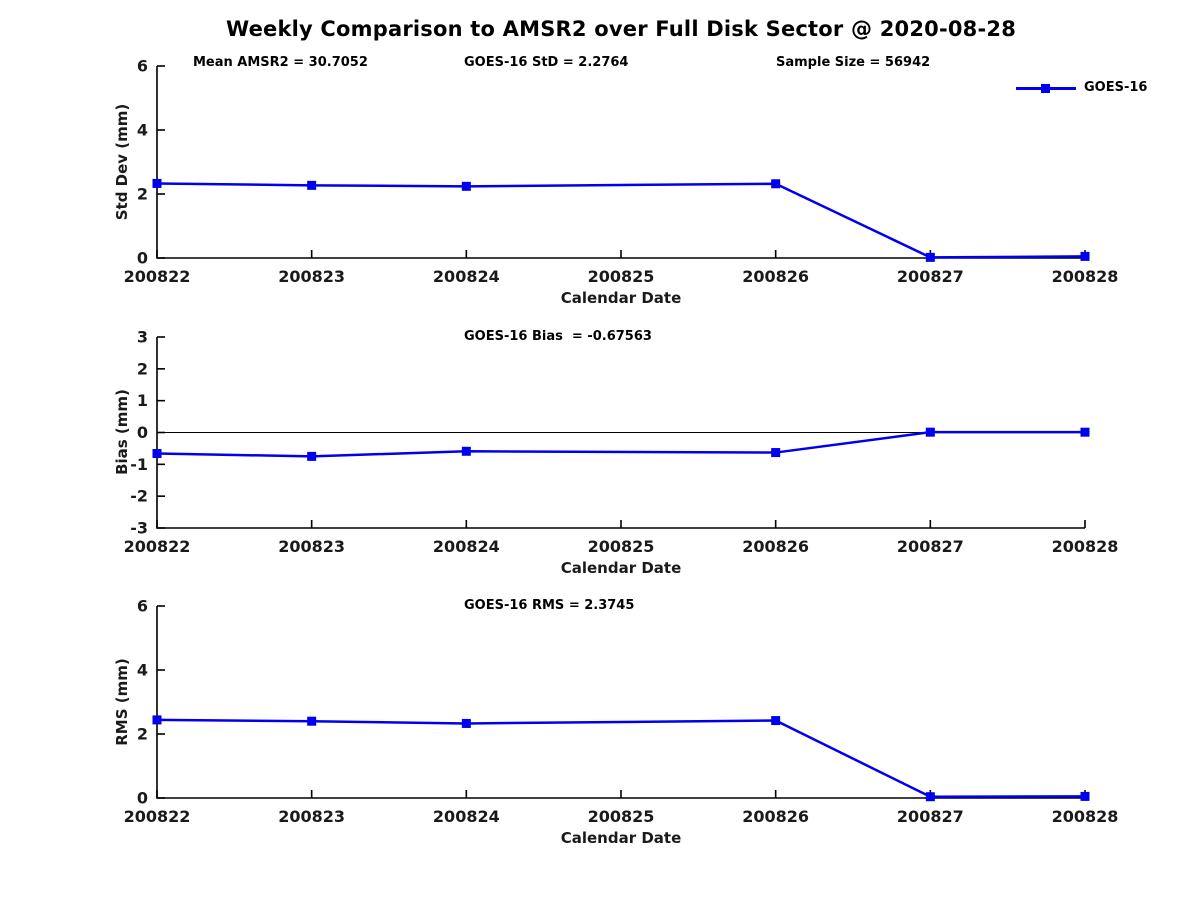  I want to click on std-dev-xtick-label: 200825, so click(621, 276).